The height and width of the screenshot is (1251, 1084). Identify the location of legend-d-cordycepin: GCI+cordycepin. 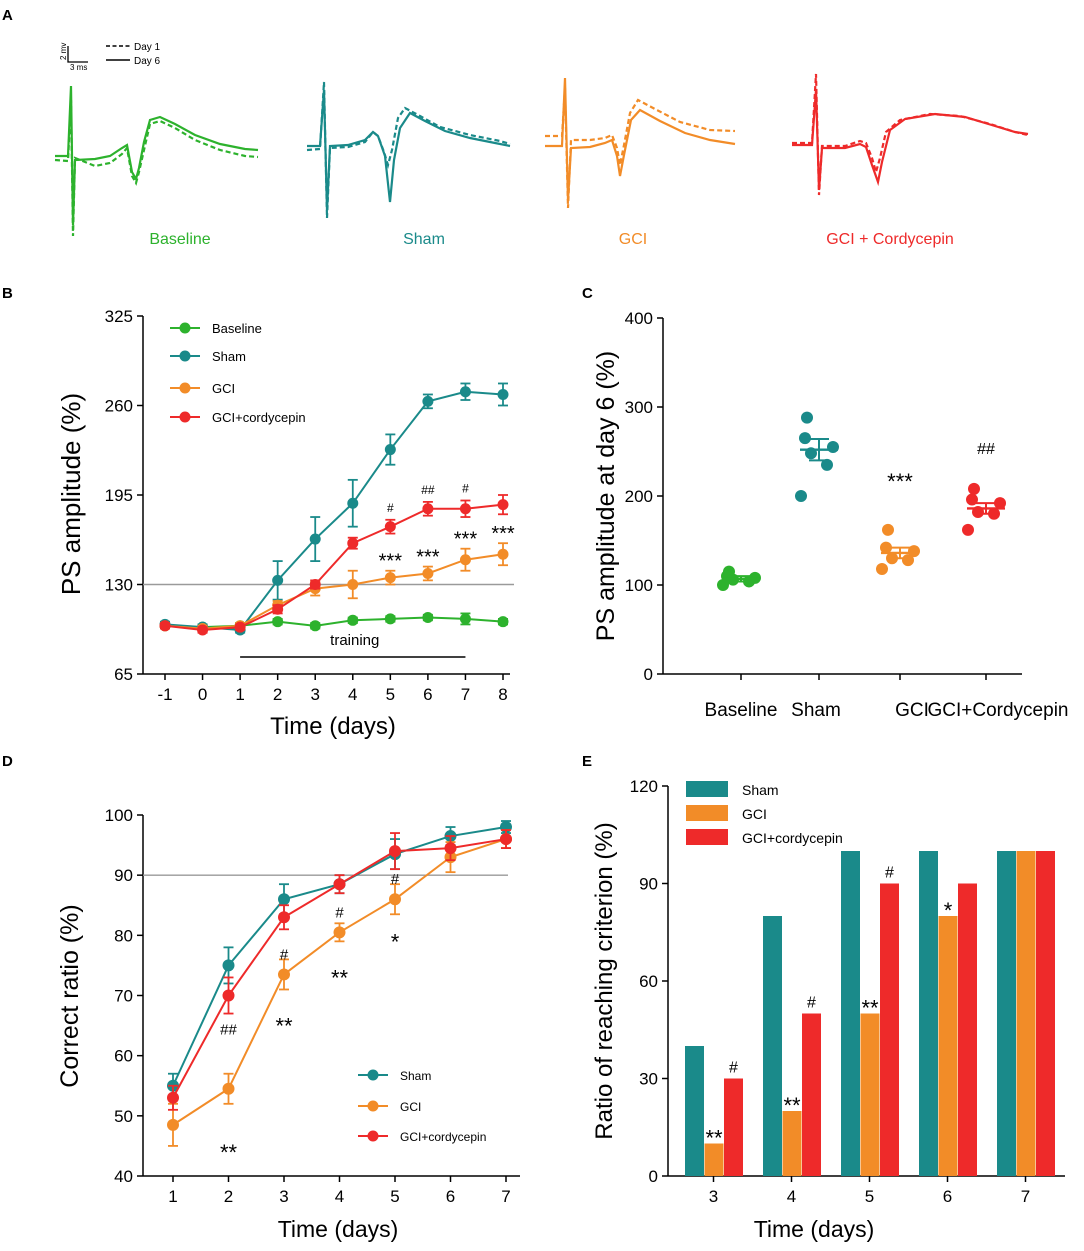
(422, 1137).